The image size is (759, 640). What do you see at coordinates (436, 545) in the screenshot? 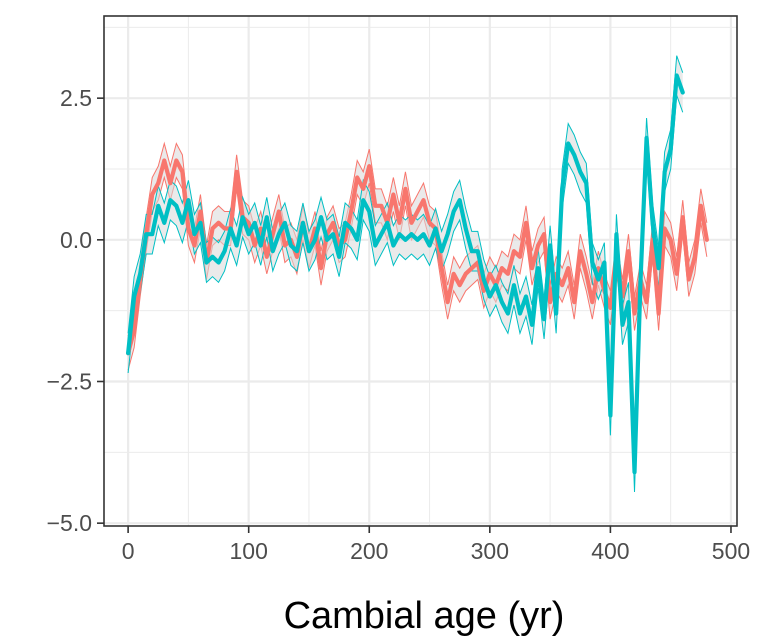
I see `x-axis: 0 100 200 300 400 500` at bounding box center [436, 545].